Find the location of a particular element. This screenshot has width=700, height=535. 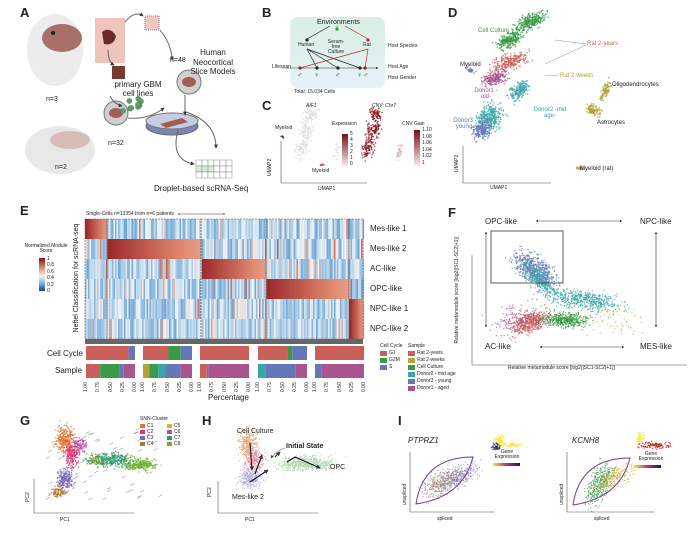

gbm-cell-icon is located at coordinates (123, 111).